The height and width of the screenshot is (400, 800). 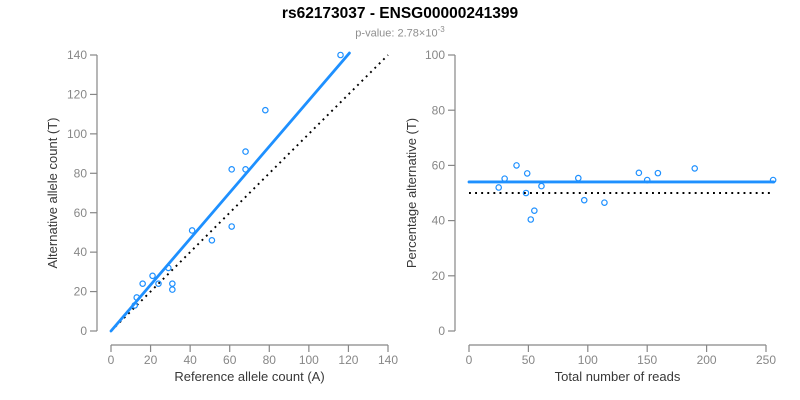 I want to click on x-tick-label: 150, so click(x=647, y=360).